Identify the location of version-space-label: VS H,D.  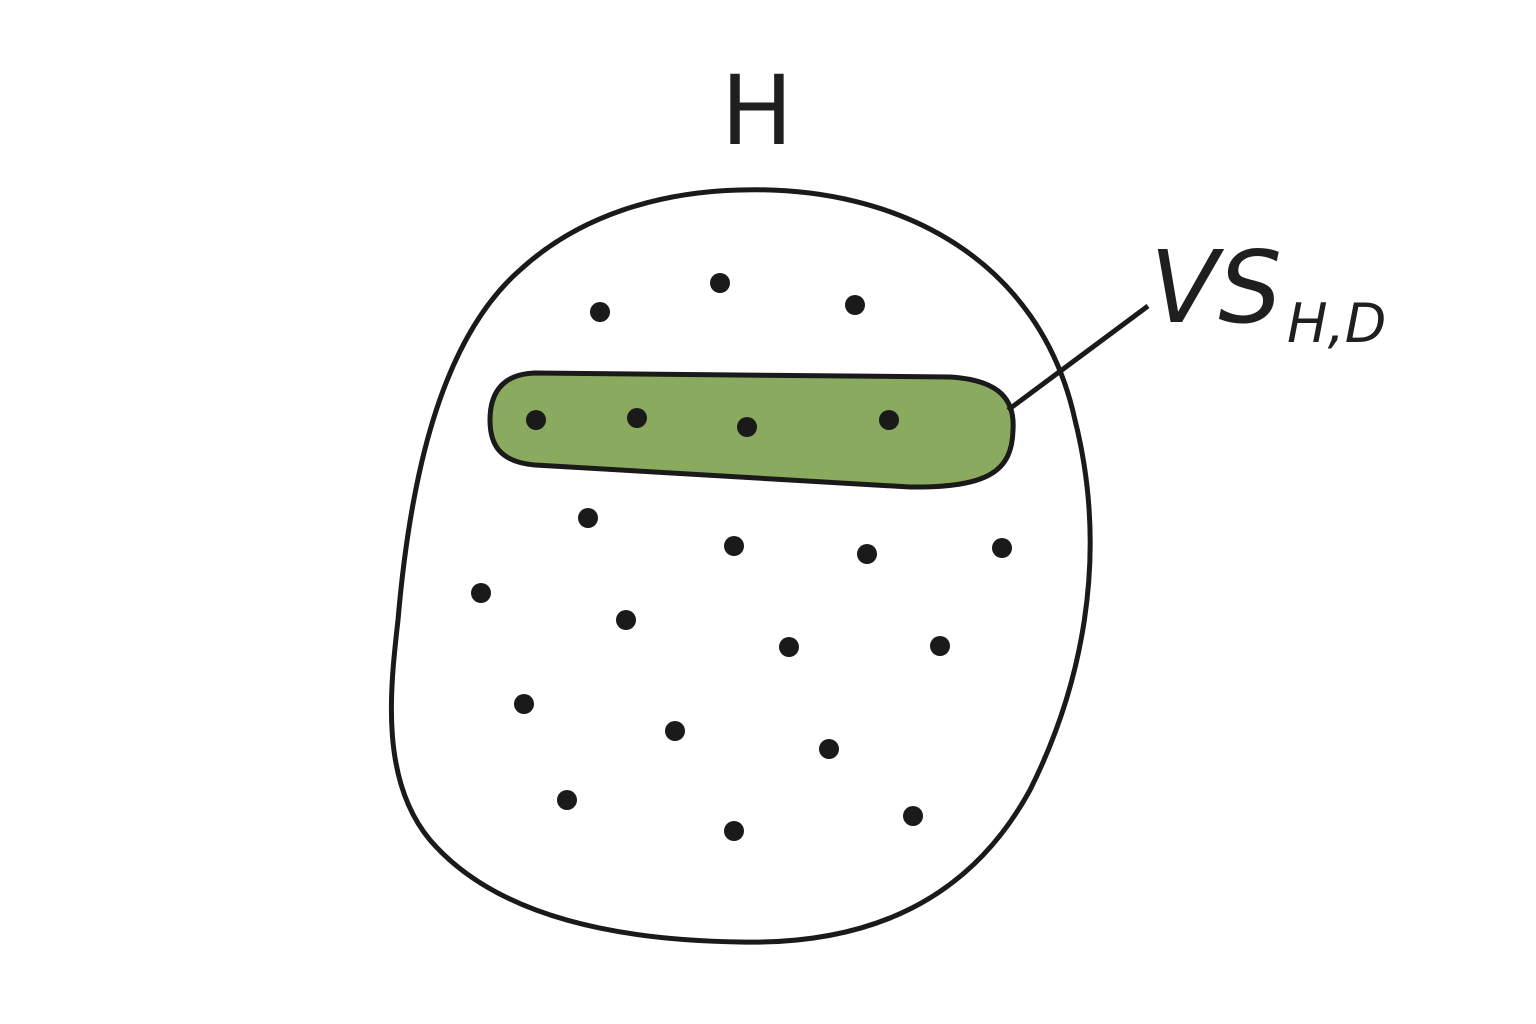
(1268, 292).